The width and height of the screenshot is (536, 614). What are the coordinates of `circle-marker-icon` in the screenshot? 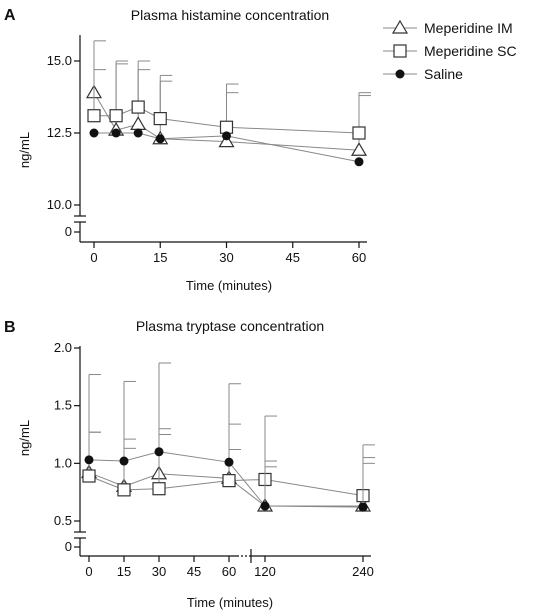 It's located at (400, 74).